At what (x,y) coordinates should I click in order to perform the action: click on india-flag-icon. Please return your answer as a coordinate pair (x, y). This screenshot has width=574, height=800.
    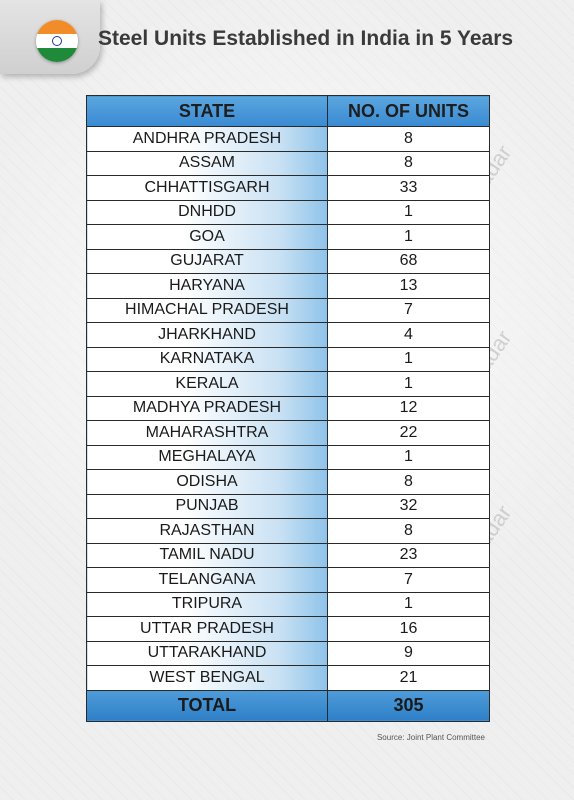
    Looking at the image, I should click on (57, 41).